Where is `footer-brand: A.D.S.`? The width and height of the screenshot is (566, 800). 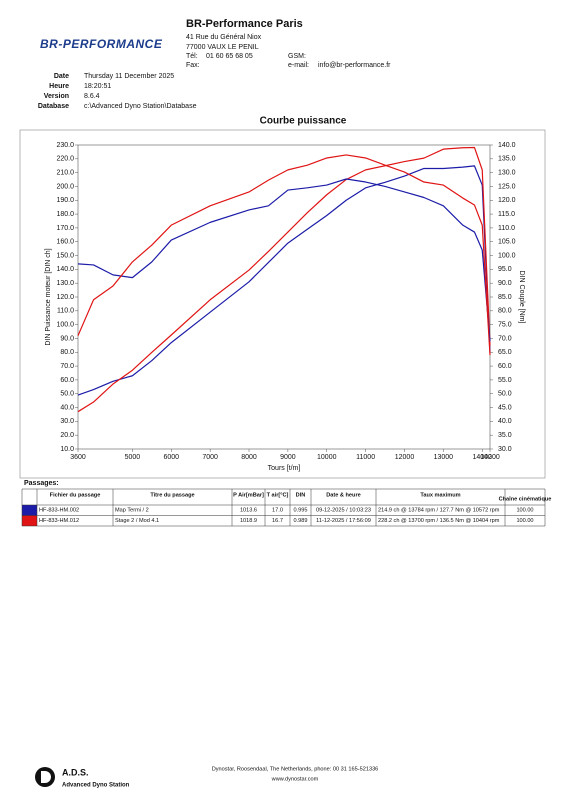
footer-brand: A.D.S. is located at coordinates (75, 772).